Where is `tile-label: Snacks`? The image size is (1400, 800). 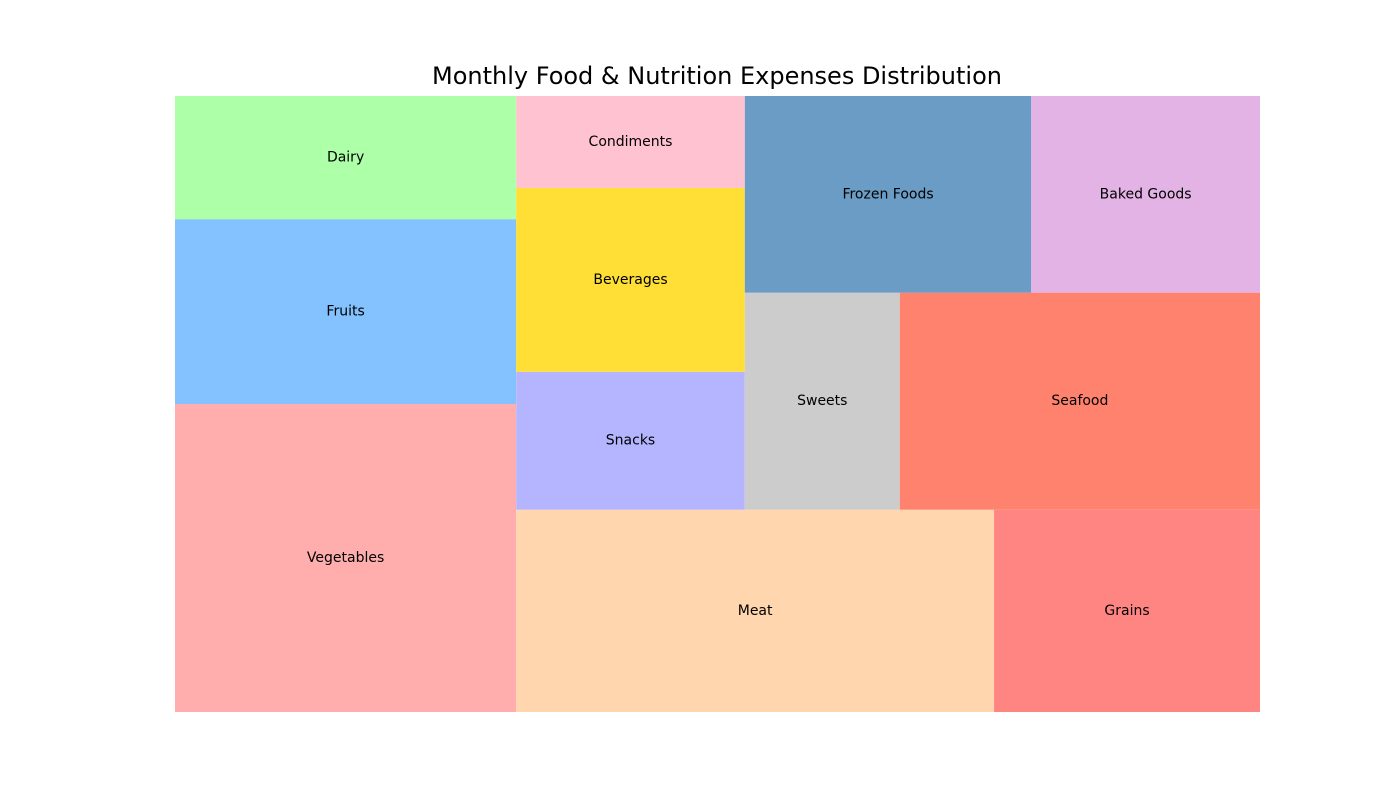 tile-label: Snacks is located at coordinates (630, 441).